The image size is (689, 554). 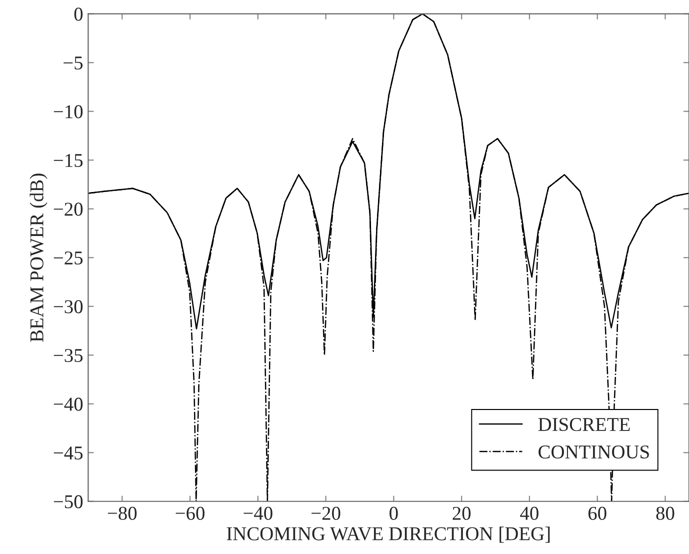 What do you see at coordinates (326, 513) in the screenshot?
I see `x-tick-label: −20` at bounding box center [326, 513].